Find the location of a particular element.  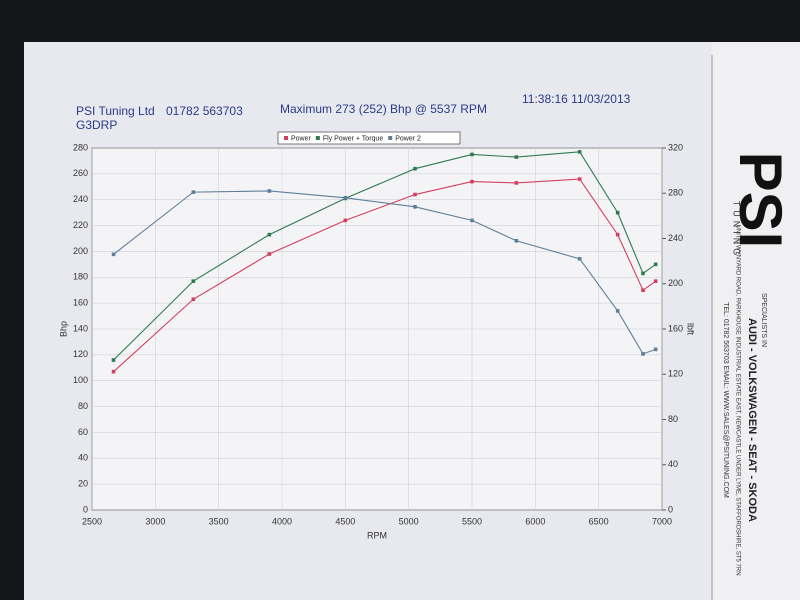

x-tick-label: 6000 is located at coordinates (535, 521).